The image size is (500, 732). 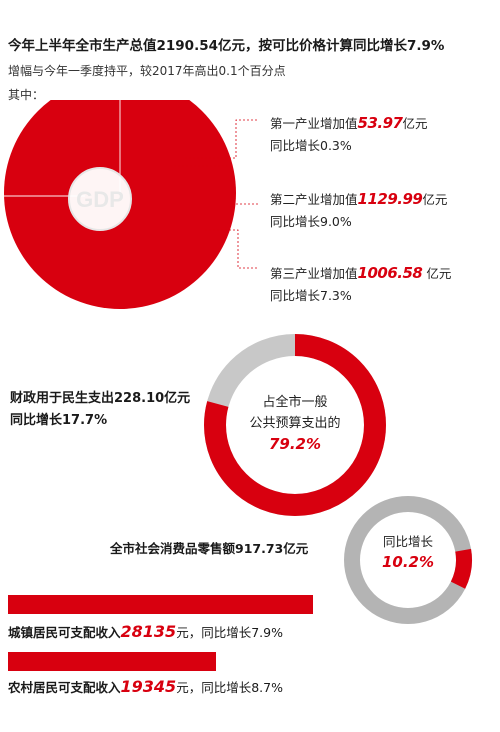 I want to click on urban-income-bar, so click(x=160, y=604).